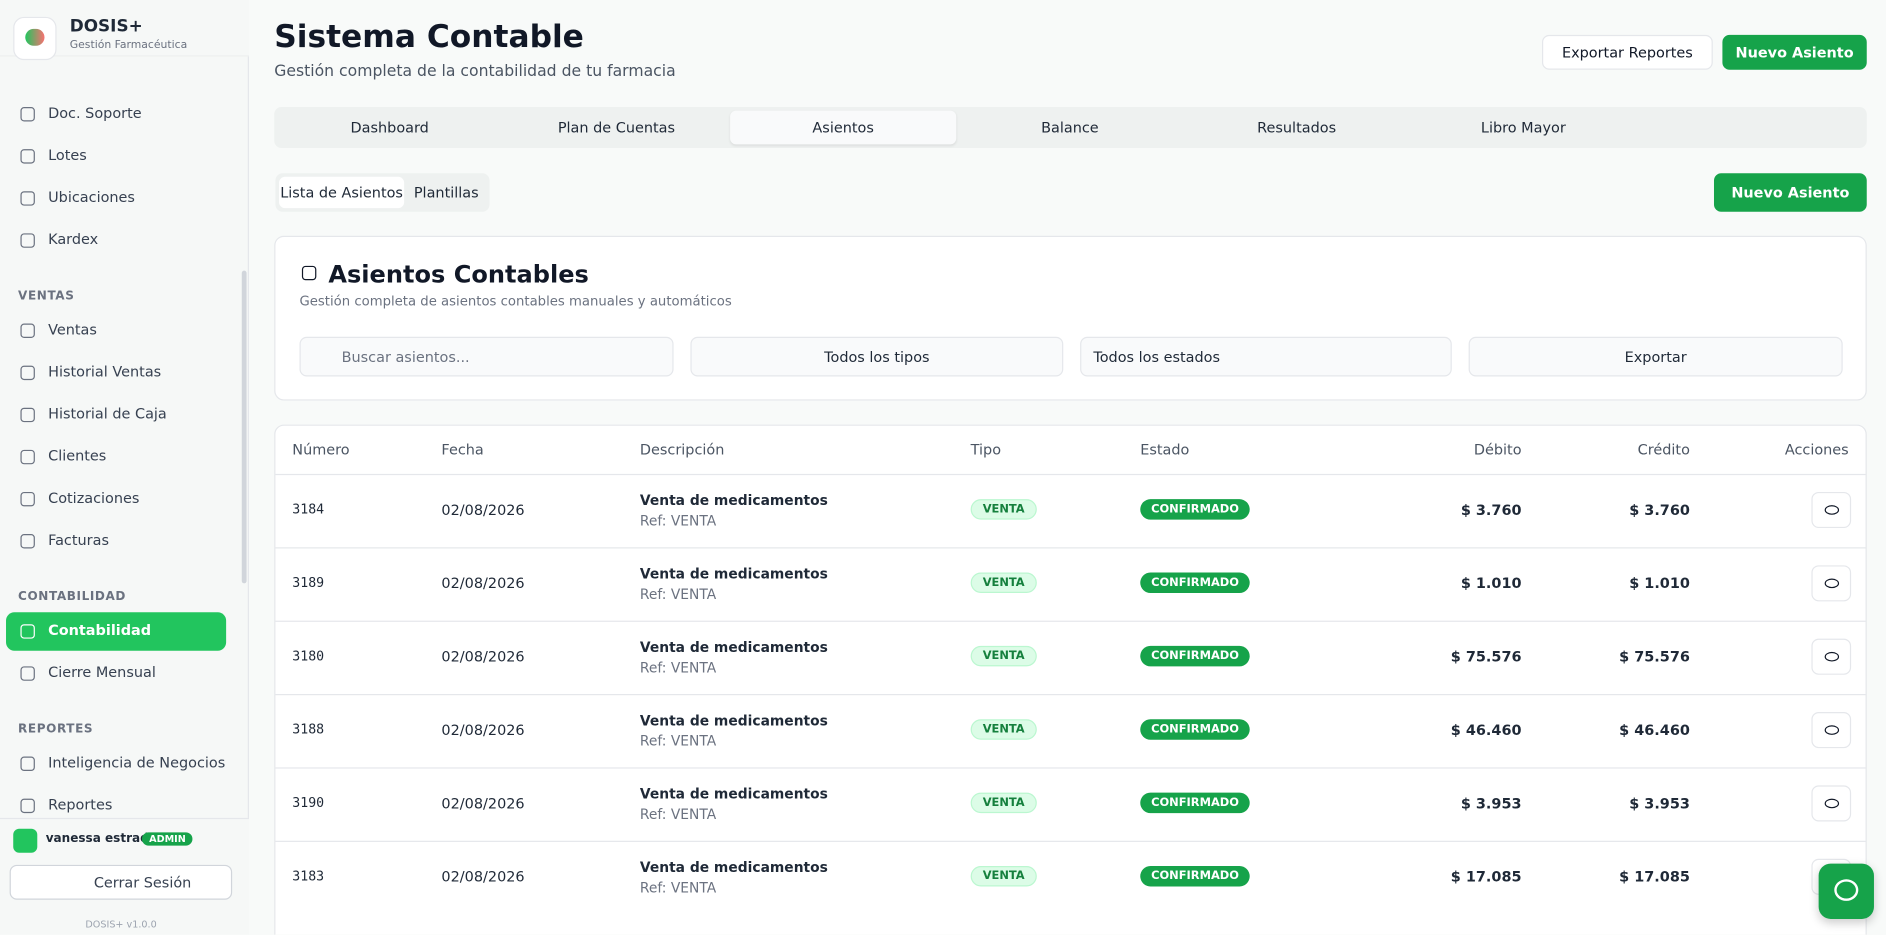 This screenshot has height=935, width=1886. Describe the element at coordinates (1491, 583) in the screenshot. I see `debit: $ 1.010` at that location.